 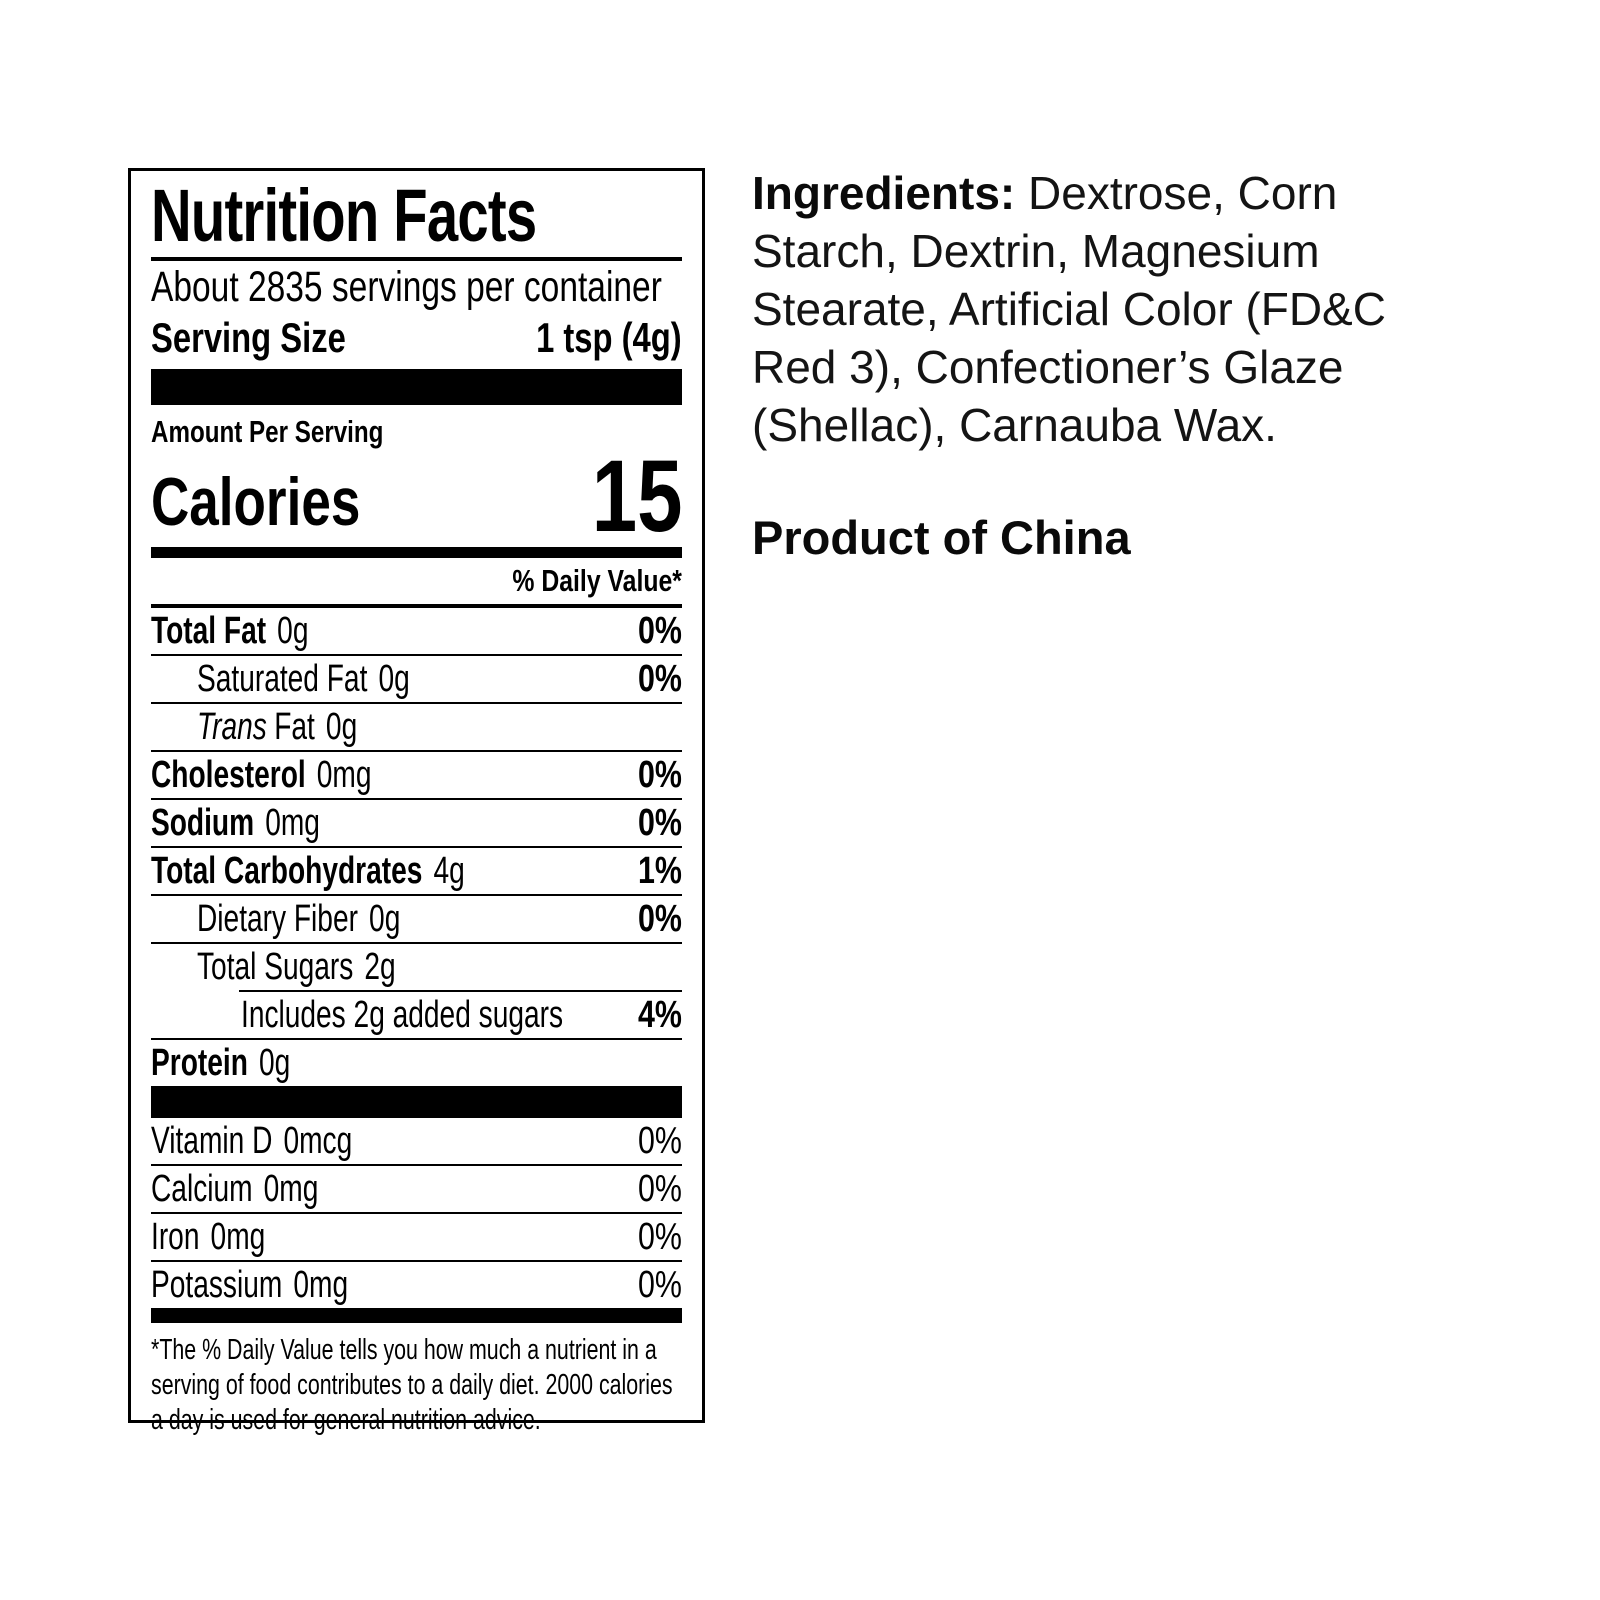 What do you see at coordinates (209, 631) in the screenshot?
I see `nutrient-name: Total Fat` at bounding box center [209, 631].